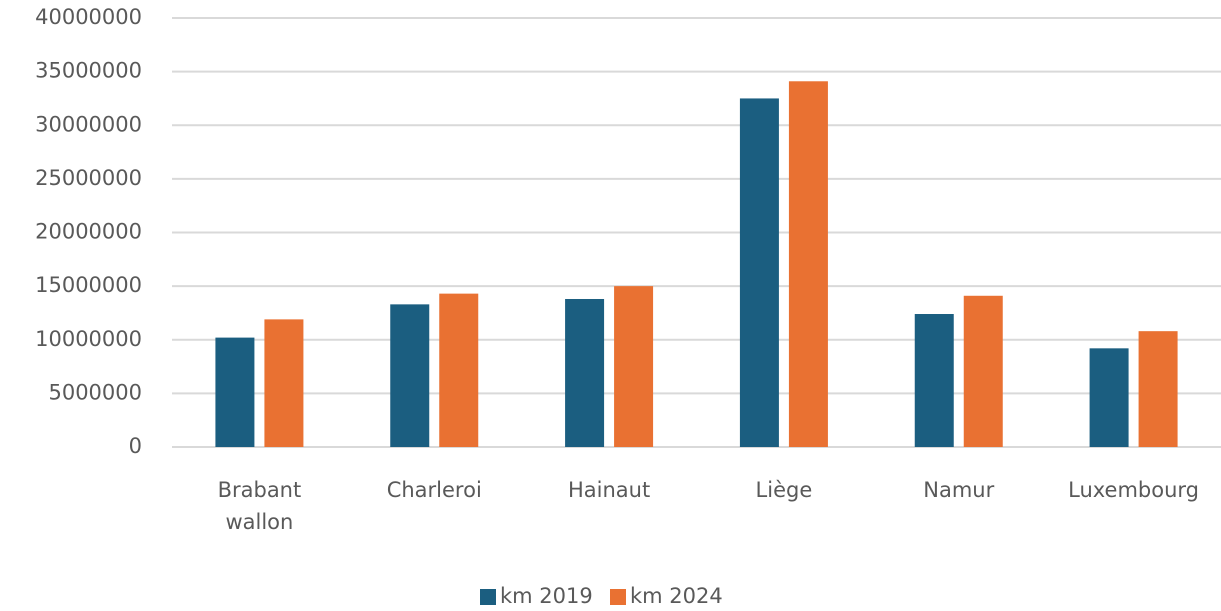 This screenshot has width=1221, height=611. Describe the element at coordinates (88, 71) in the screenshot. I see `y-tick-label: 35000000` at that location.